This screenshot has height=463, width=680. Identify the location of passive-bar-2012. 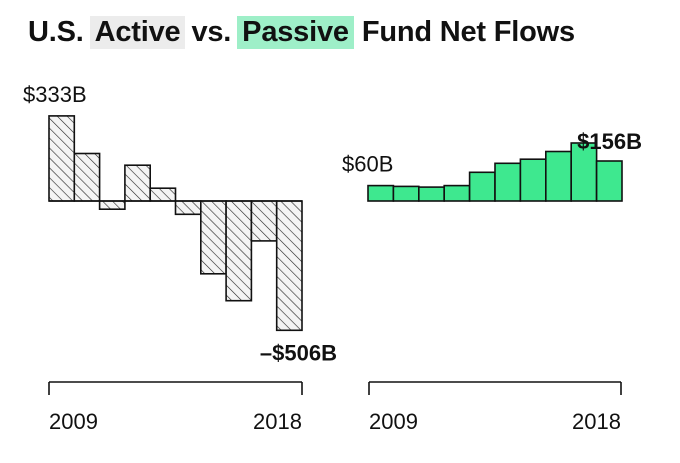
(457, 193).